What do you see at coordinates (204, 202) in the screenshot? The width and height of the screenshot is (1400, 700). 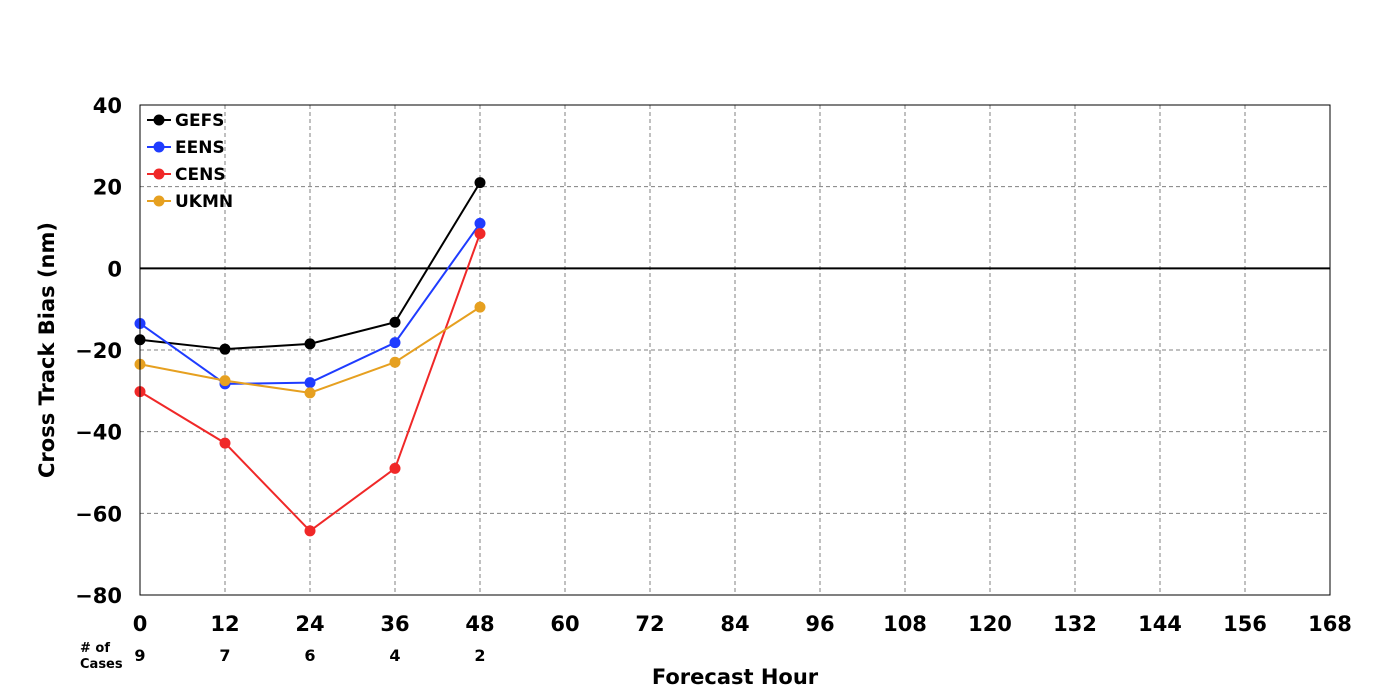 I see `legend-label-ukmn: UKMN` at bounding box center [204, 202].